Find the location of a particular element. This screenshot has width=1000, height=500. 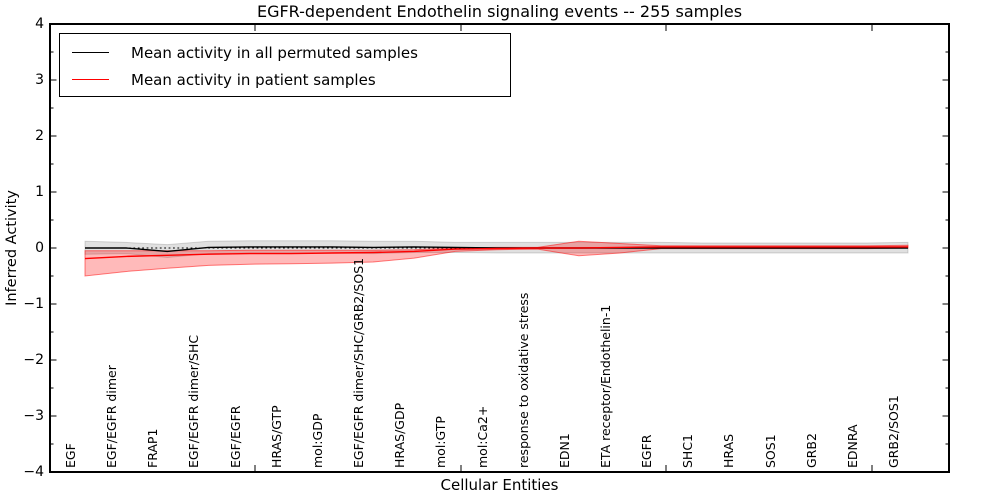

x-tick-label: EGF/EGFR dimer/SHC/GRB2/SOS1 is located at coordinates (359, 362).